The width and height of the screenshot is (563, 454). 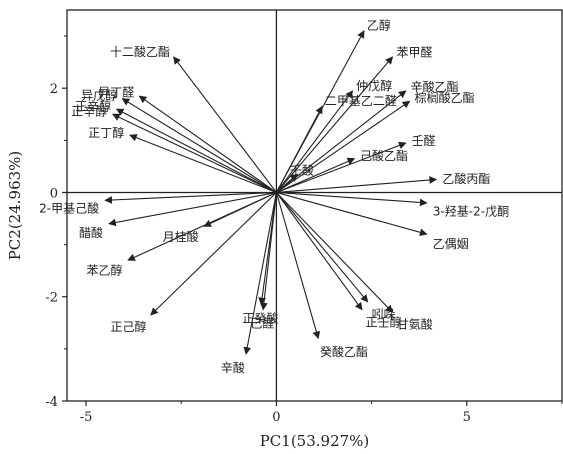 What do you see at coordinates (445, 97) in the screenshot?
I see `vector-label: 棕榈酸乙酯` at bounding box center [445, 97].